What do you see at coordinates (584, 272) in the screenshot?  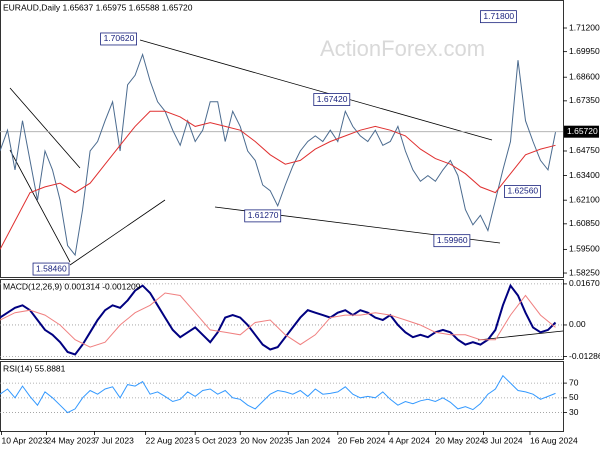 I see `y-tick-label: 1.58250` at bounding box center [584, 272].